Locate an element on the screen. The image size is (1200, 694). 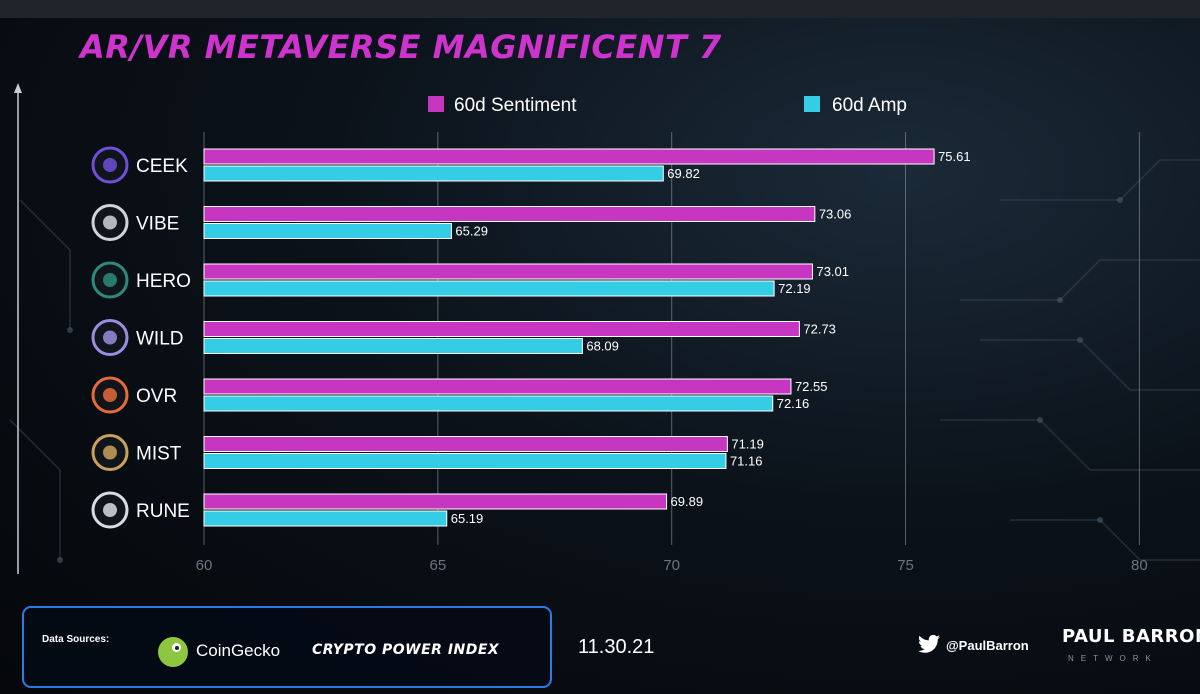
bar-value-label: 72.55 is located at coordinates (811, 386).